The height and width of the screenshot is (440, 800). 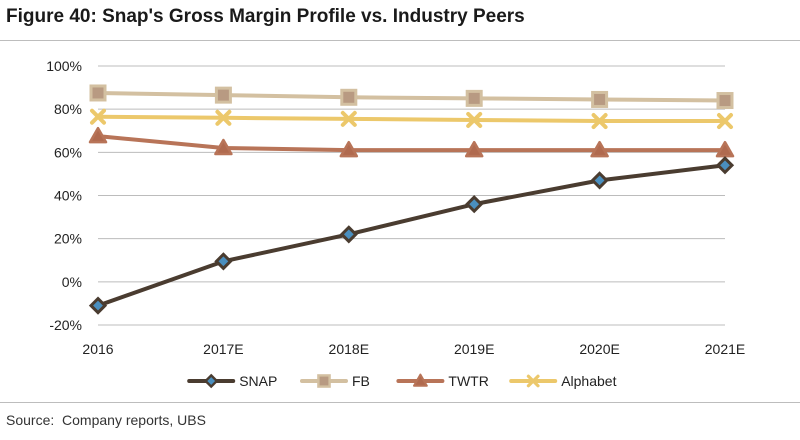 I want to click on legend-item-fb: FB, so click(x=335, y=381).